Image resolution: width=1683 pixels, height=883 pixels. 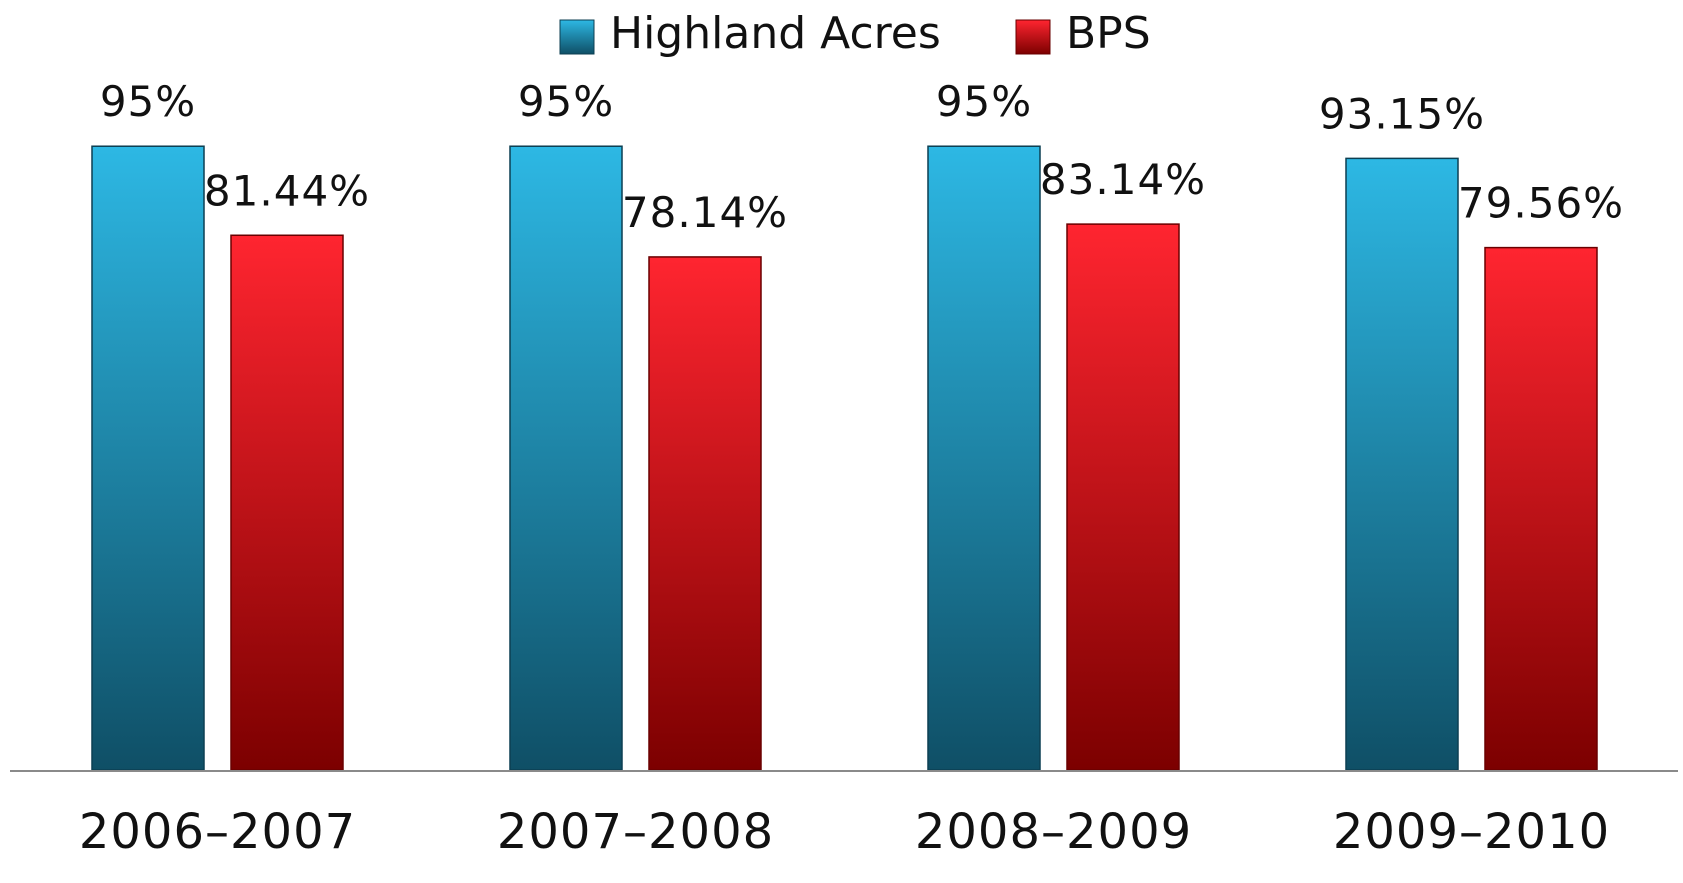 I want to click on bar-highland-acres-2008-2009, so click(x=984, y=458).